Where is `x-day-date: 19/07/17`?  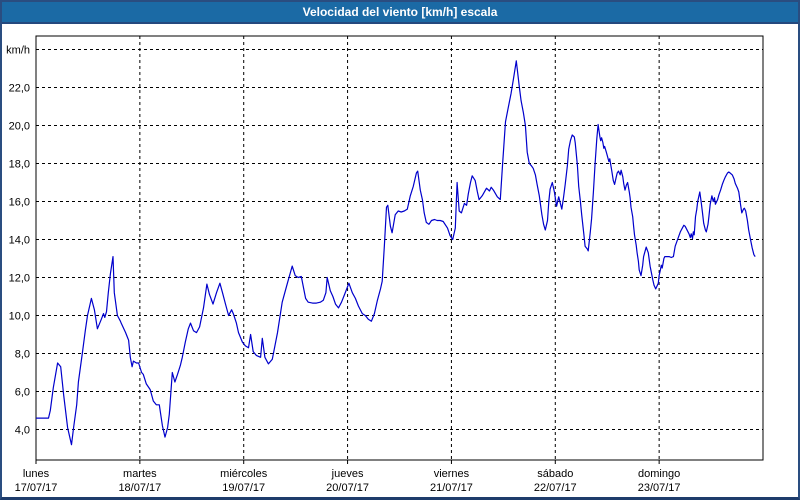 x-day-date: 19/07/17 is located at coordinates (243, 488).